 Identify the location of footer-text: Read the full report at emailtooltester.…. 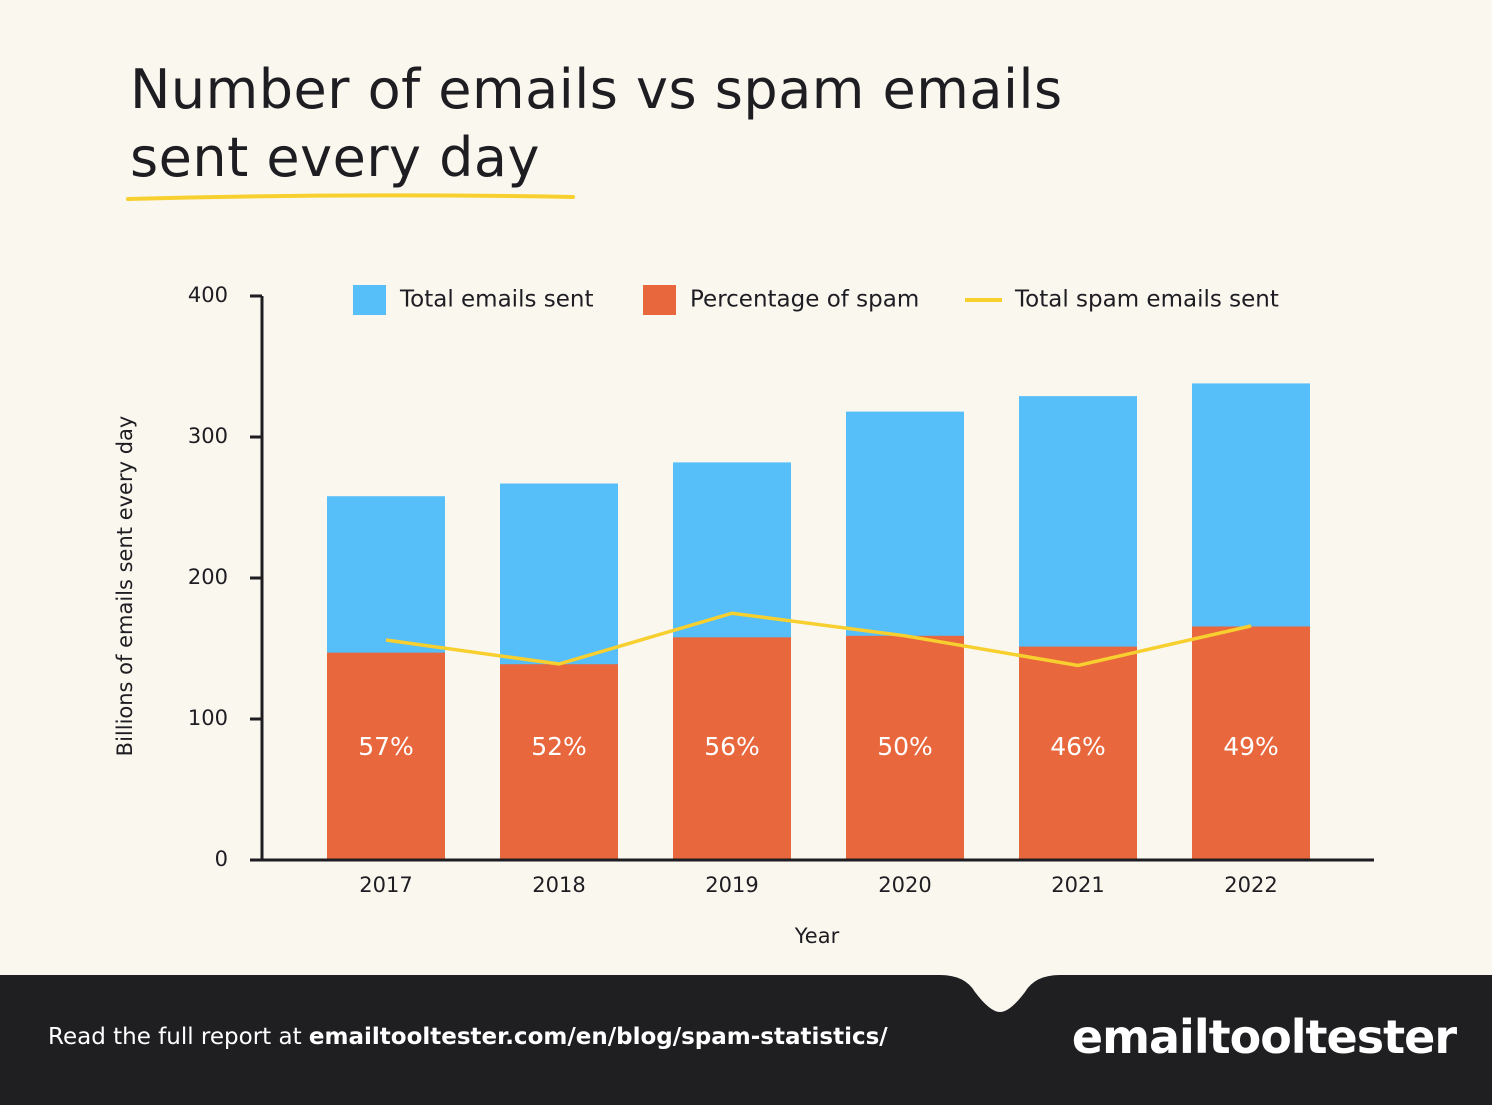
(468, 1037).